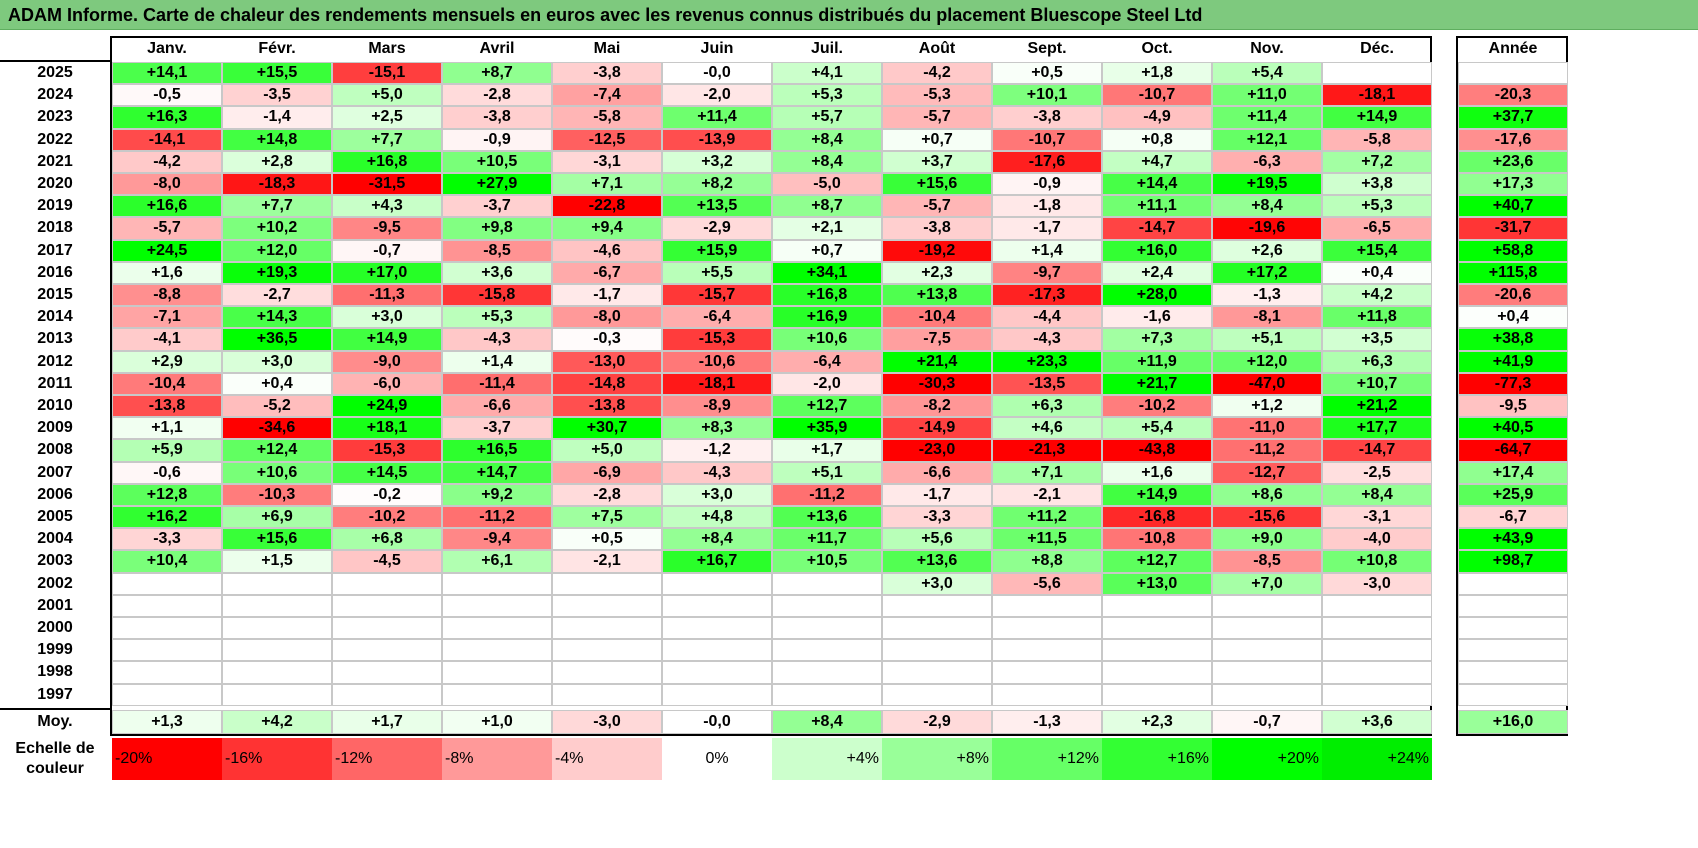 This screenshot has height=848, width=1698. I want to click on heatmap-cell: -8,2, so click(937, 406).